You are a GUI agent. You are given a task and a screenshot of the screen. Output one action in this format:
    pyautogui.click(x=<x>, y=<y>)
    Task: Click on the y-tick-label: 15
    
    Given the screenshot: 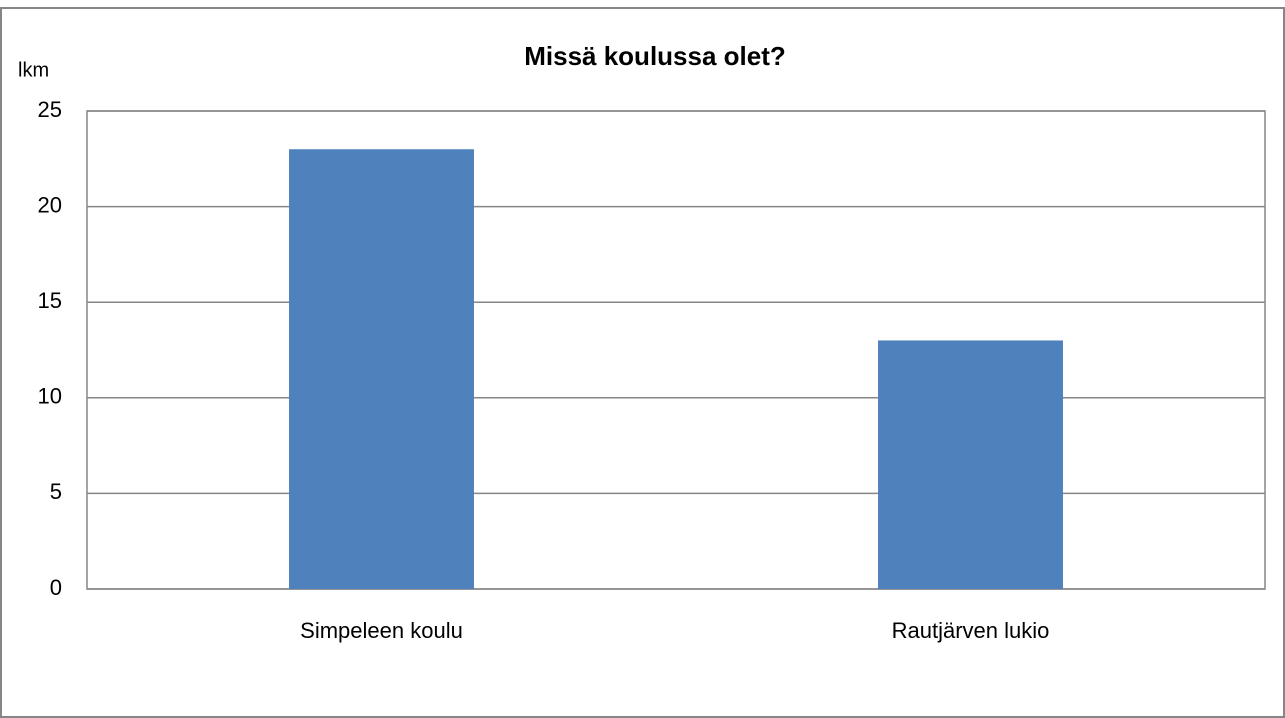 What is the action you would take?
    pyautogui.click(x=50, y=300)
    